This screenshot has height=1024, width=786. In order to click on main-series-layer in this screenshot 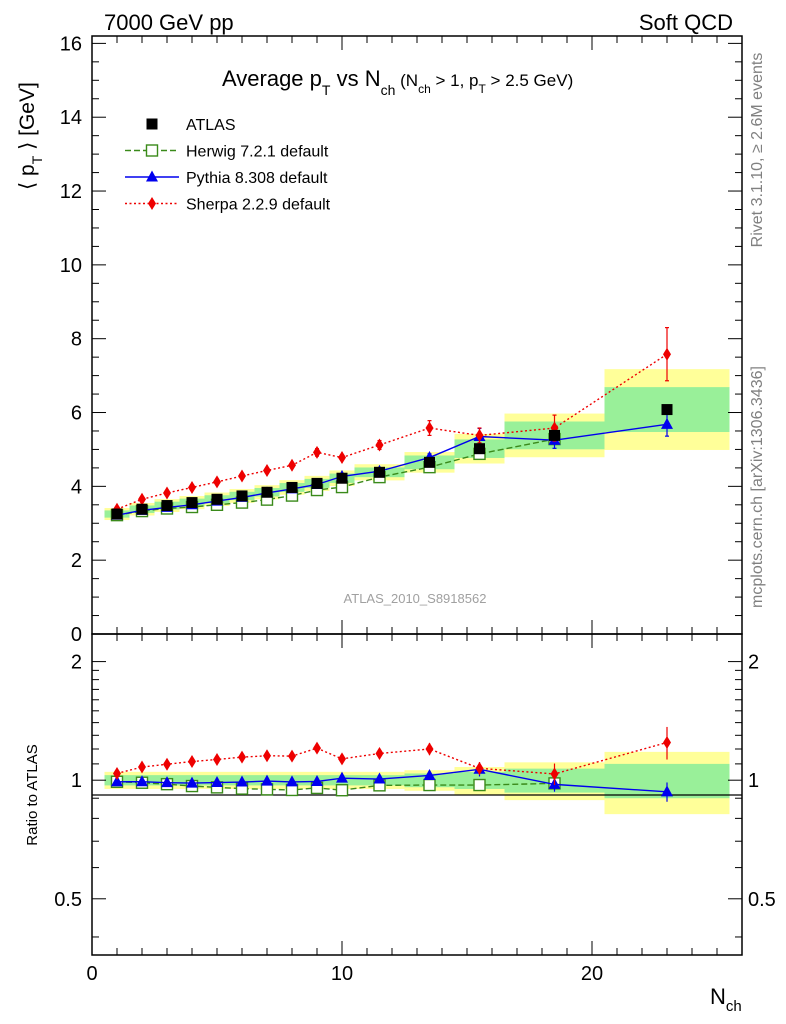, I will do `click(391, 424)`.